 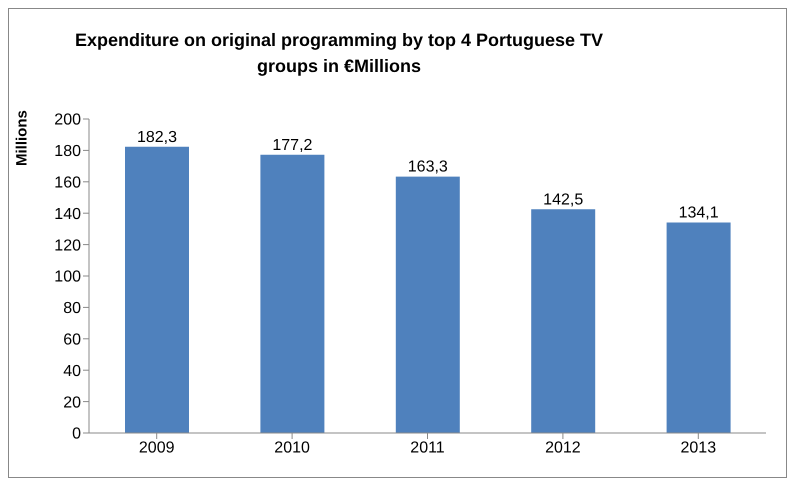 I want to click on data-label: 163,3, so click(x=428, y=167).